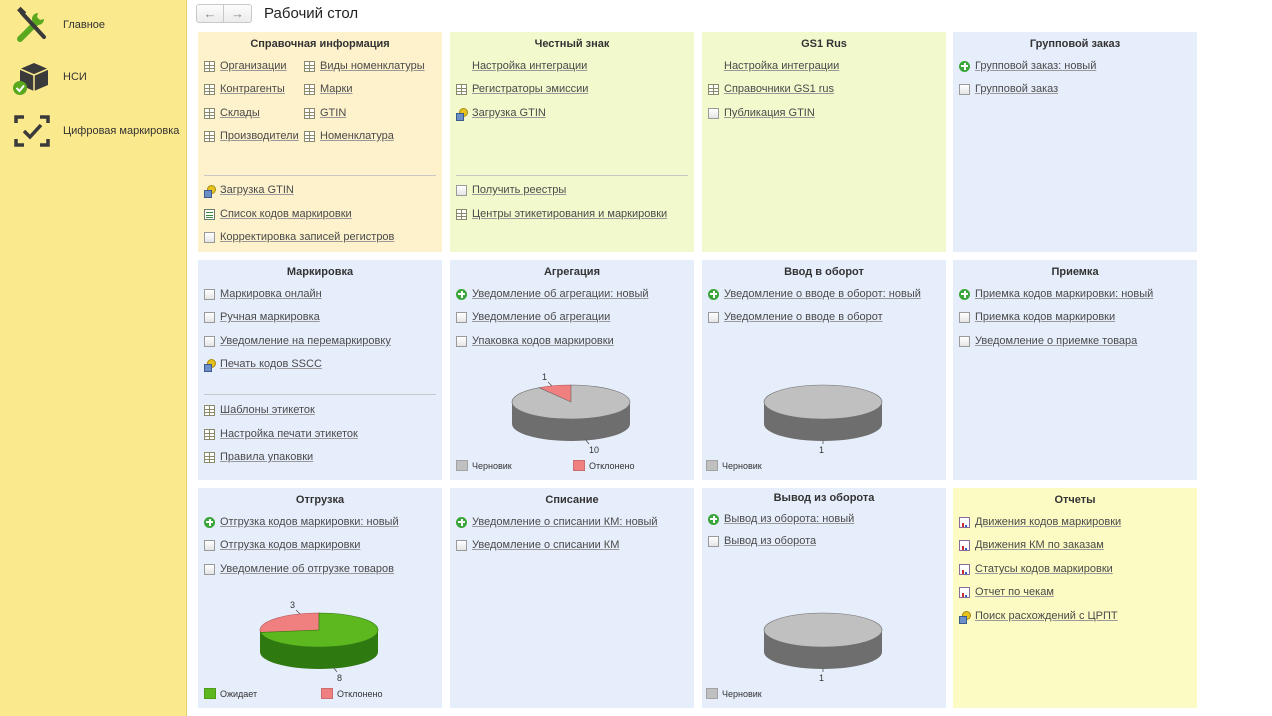 The height and width of the screenshot is (716, 1272). What do you see at coordinates (1031, 545) in the screenshot?
I see `link-report-km-by-orders: Движения КМ по заказам` at bounding box center [1031, 545].